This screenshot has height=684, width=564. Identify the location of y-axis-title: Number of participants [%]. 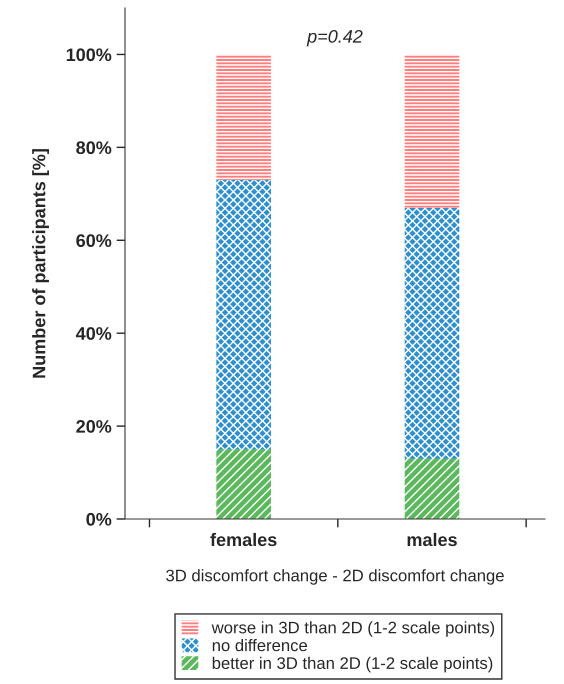
(40, 263).